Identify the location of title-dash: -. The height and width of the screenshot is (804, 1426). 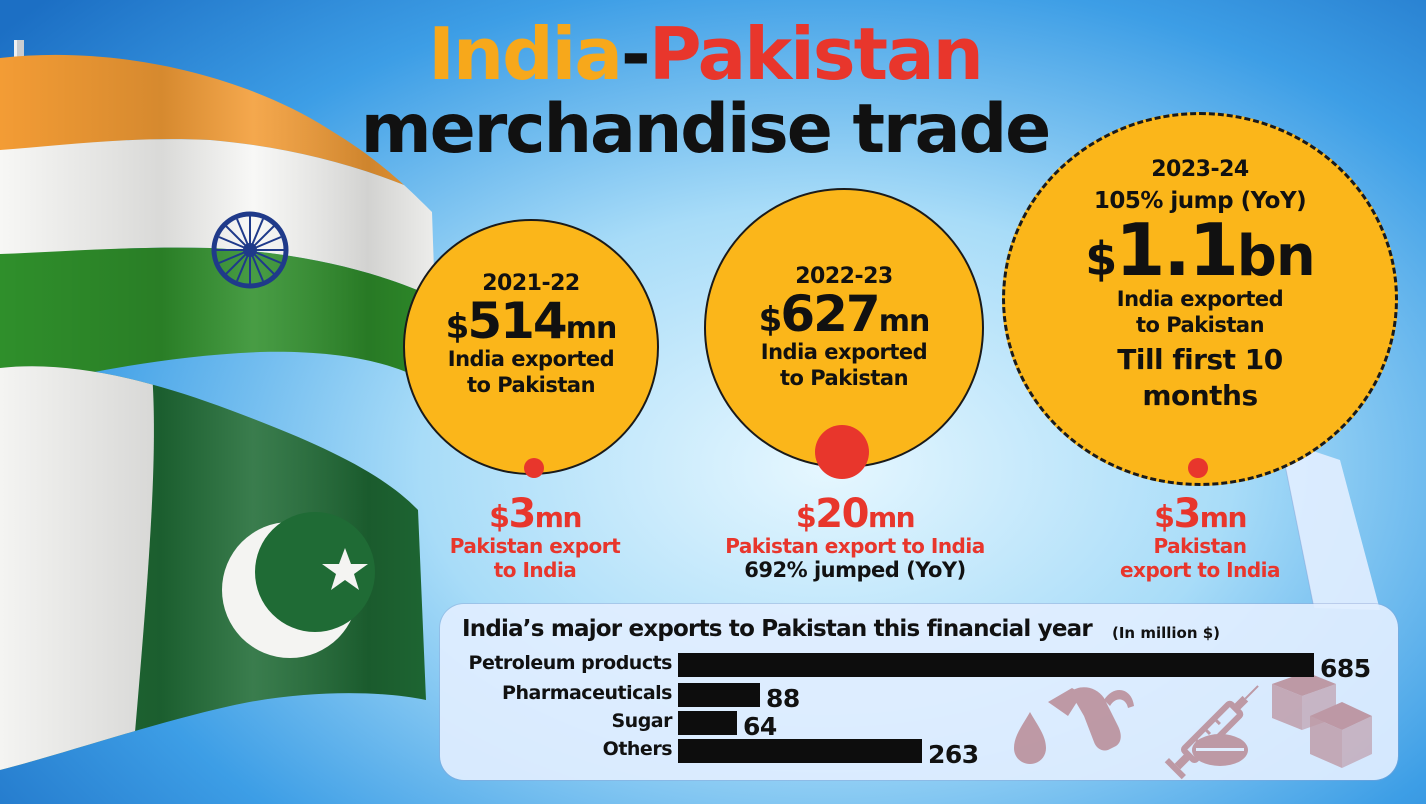
(635, 54).